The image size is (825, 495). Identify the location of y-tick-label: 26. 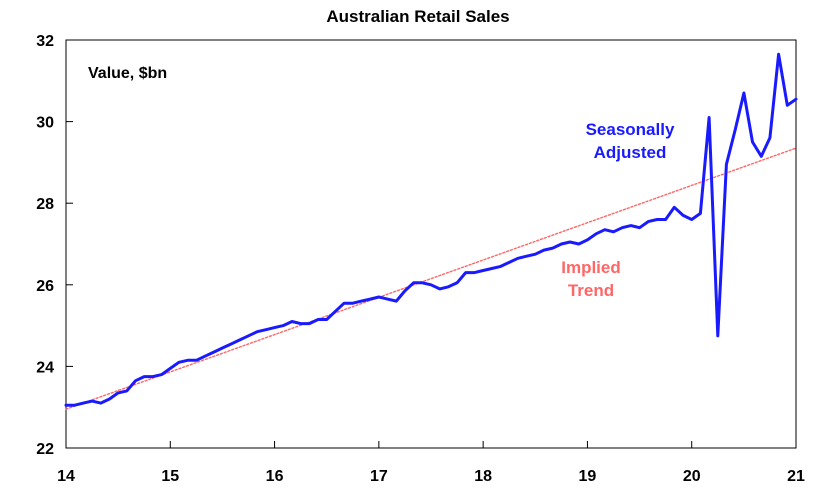
(45, 286).